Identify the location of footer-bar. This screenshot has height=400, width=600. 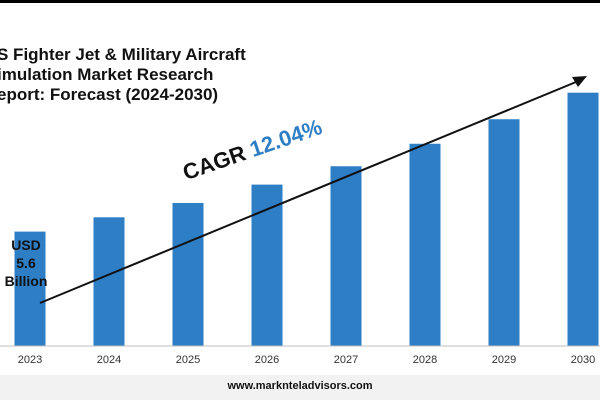
(300, 387).